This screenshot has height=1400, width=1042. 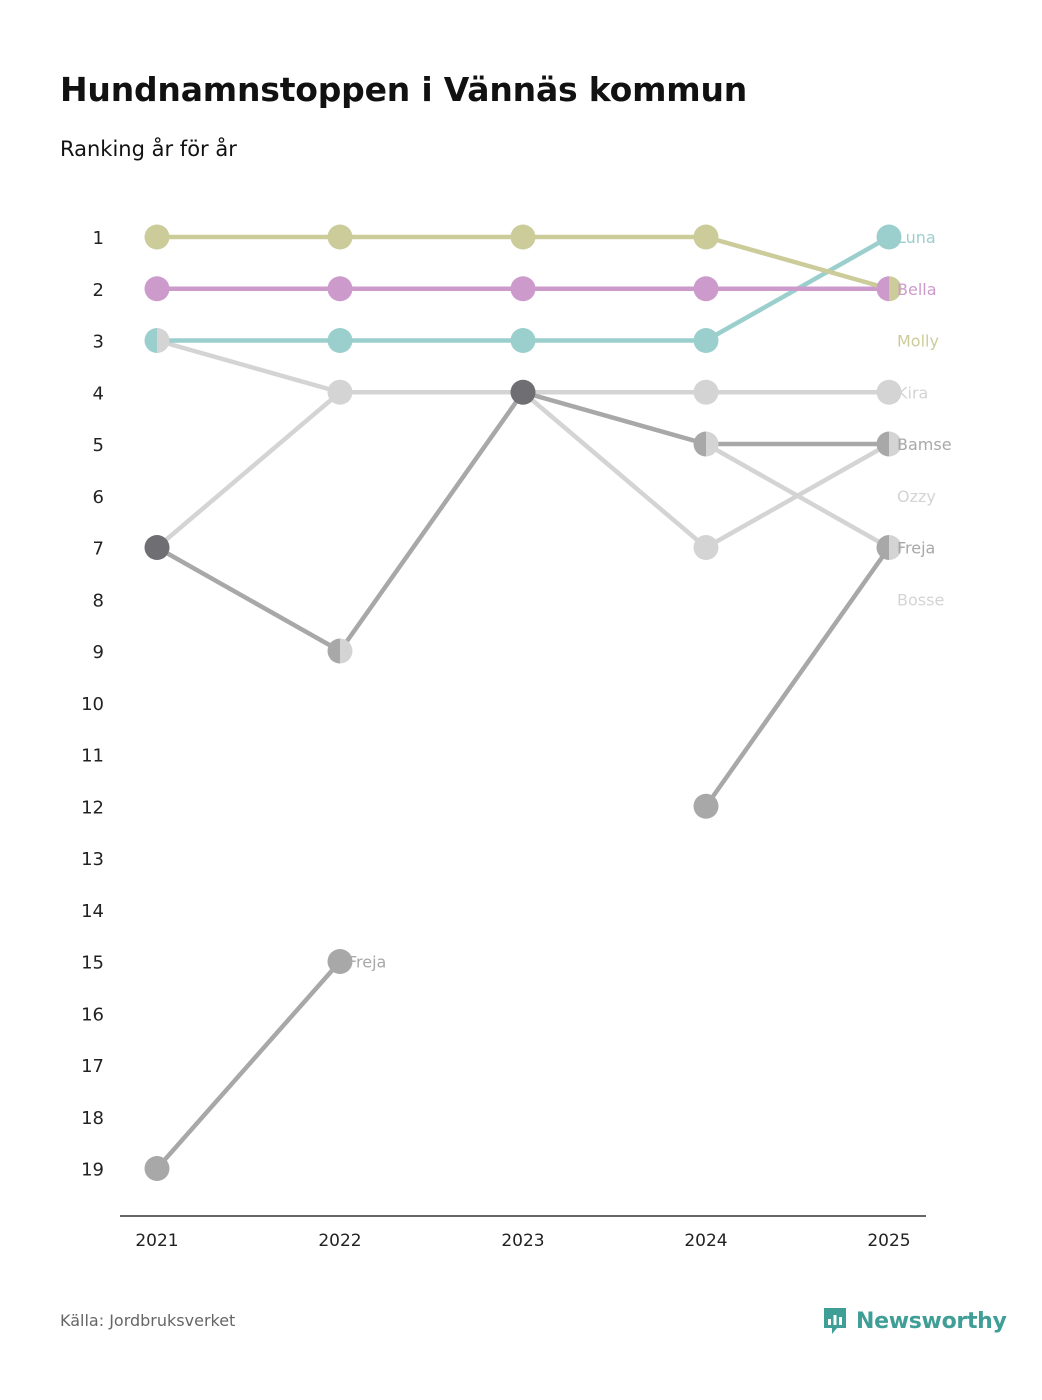 What do you see at coordinates (916, 548) in the screenshot?
I see `end-label-freja: Freja` at bounding box center [916, 548].